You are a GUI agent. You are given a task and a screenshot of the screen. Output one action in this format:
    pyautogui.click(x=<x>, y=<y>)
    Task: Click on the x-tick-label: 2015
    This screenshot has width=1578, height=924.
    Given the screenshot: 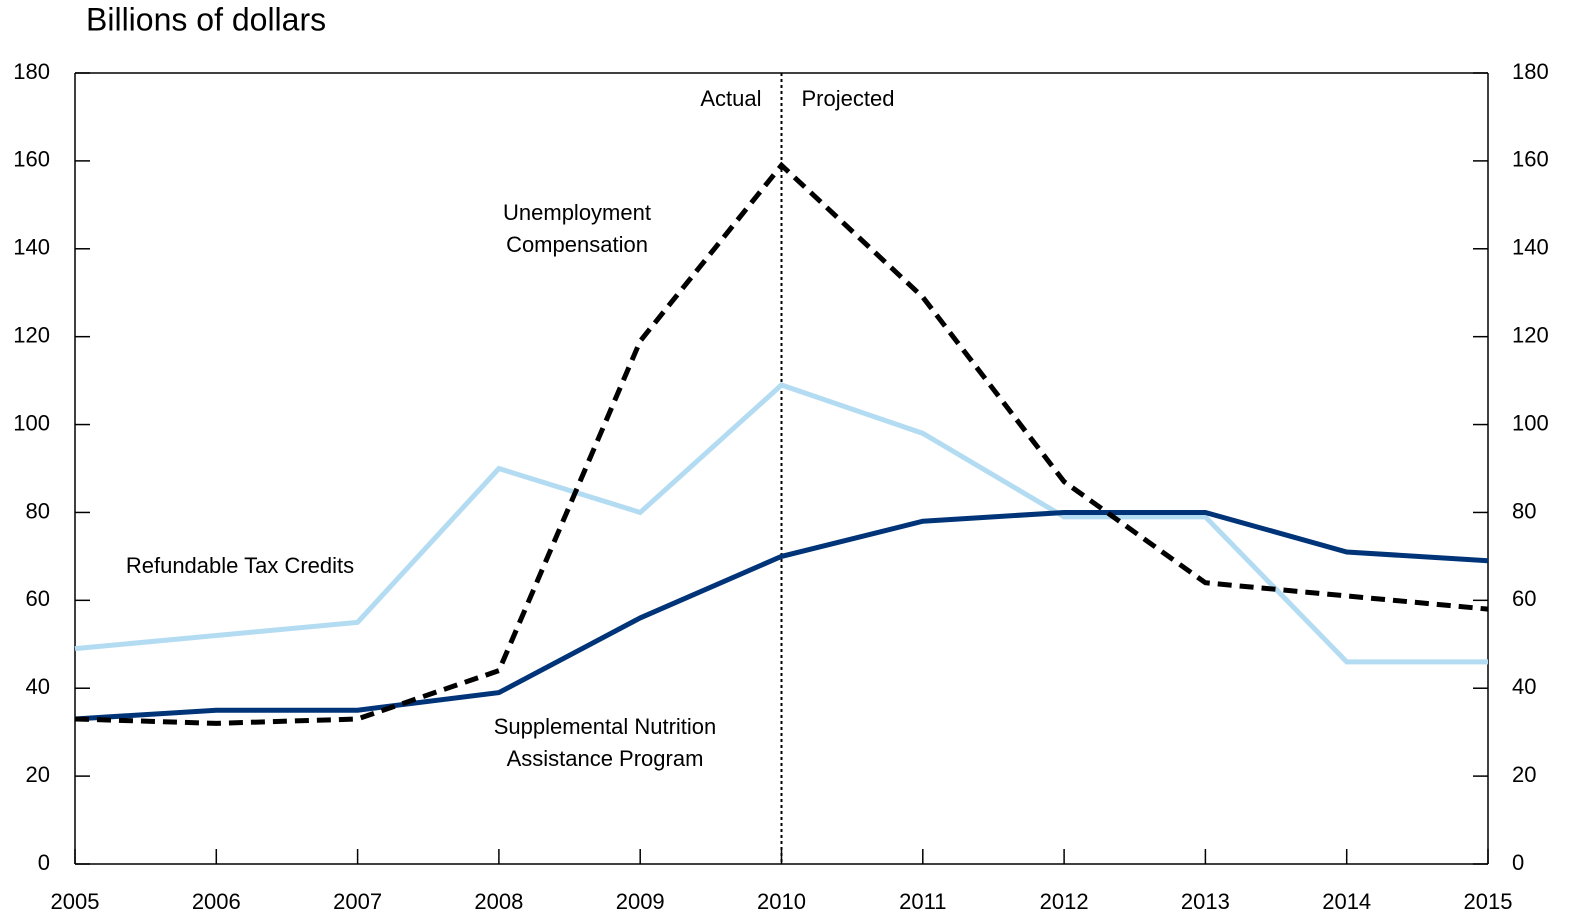 What is the action you would take?
    pyautogui.click(x=1488, y=901)
    